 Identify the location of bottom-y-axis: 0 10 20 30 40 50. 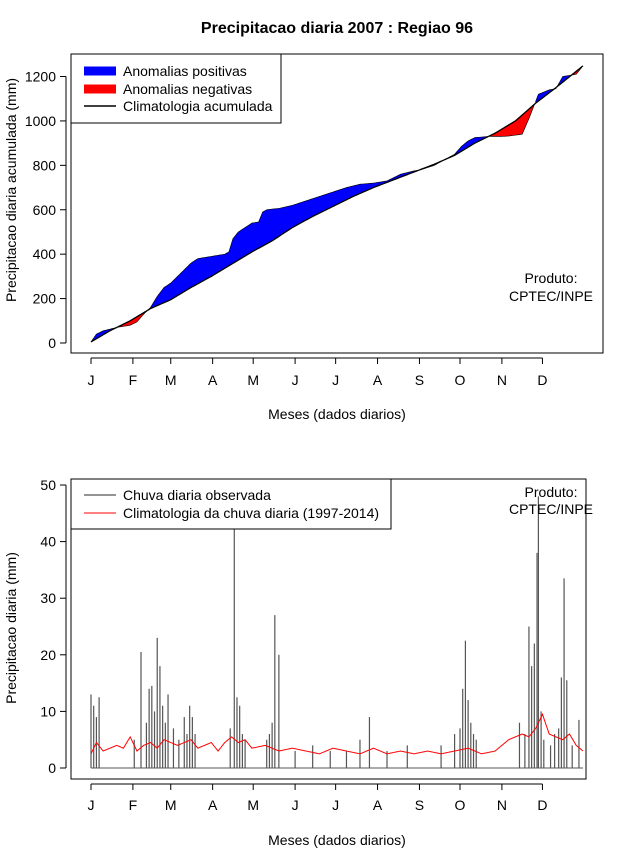
(53, 626).